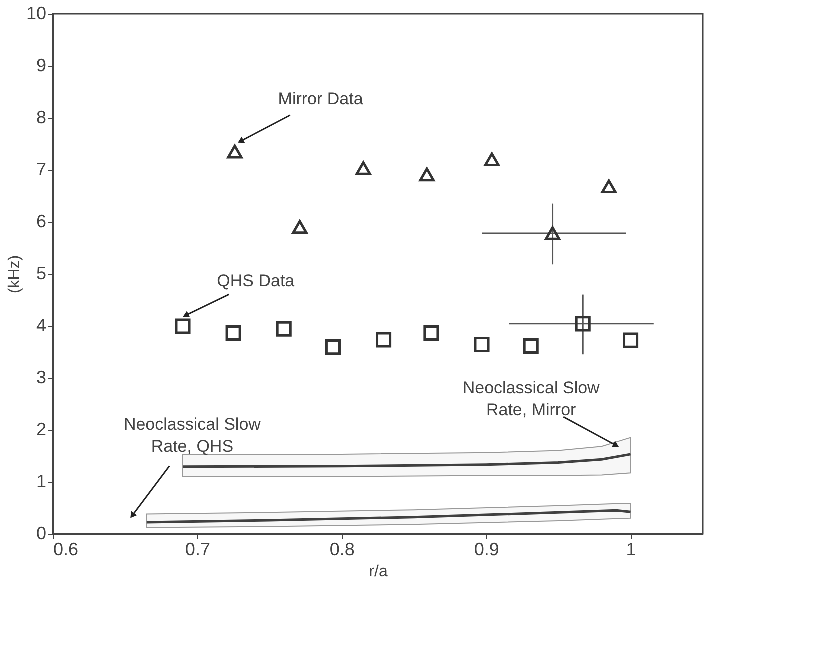  What do you see at coordinates (41, 222) in the screenshot?
I see `y-tick-label: 6` at bounding box center [41, 222].